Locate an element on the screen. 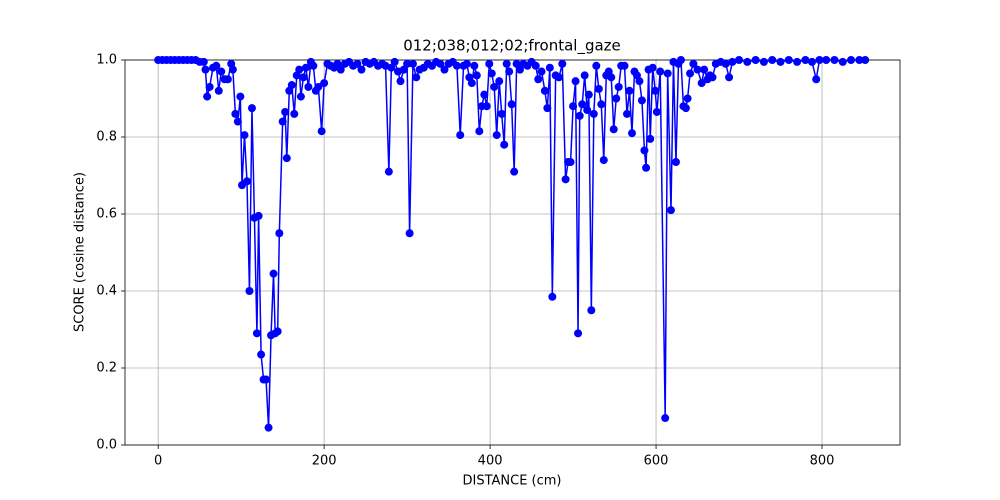 This screenshot has height=500, width=1000. x-tick-label: 0 is located at coordinates (158, 461).